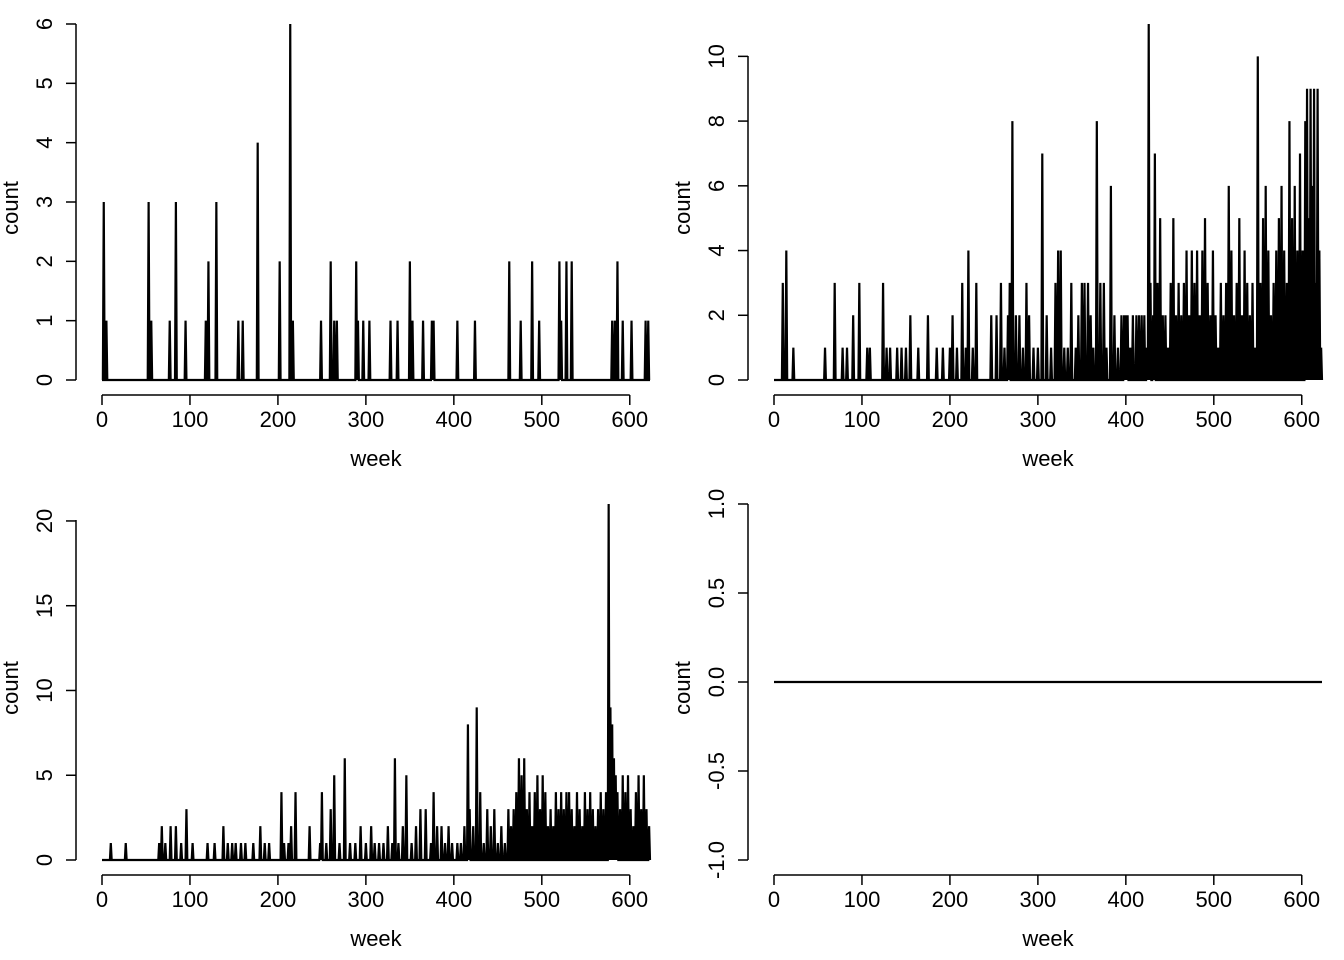 Image resolution: width=1344 pixels, height=960 pixels. What do you see at coordinates (44, 521) in the screenshot?
I see `y-tick-label: 20` at bounding box center [44, 521].